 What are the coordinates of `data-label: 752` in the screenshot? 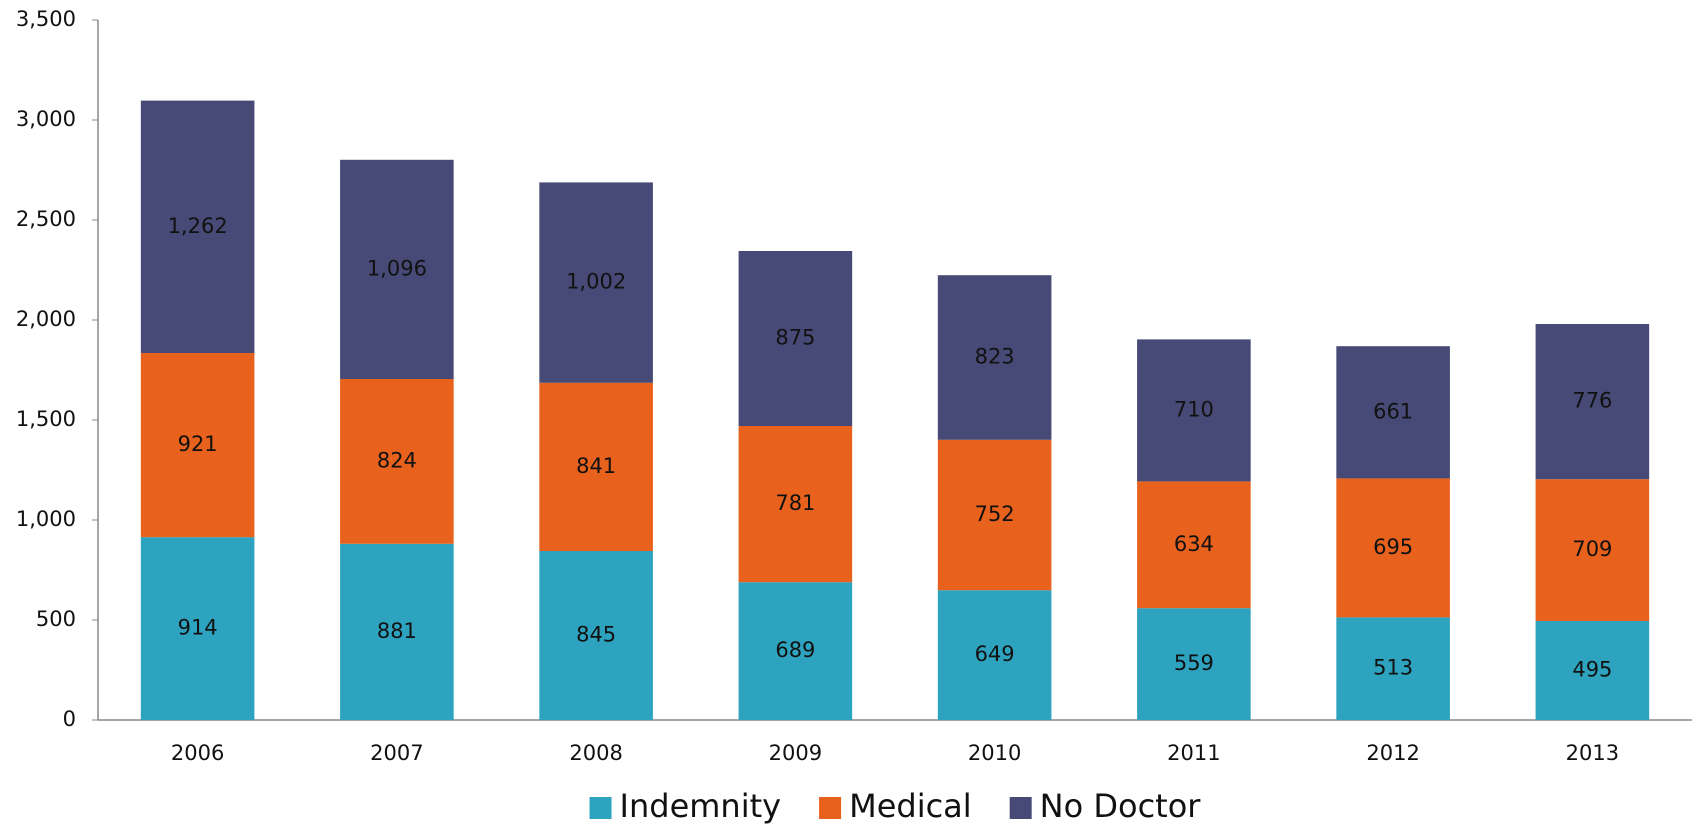 It's located at (995, 514).